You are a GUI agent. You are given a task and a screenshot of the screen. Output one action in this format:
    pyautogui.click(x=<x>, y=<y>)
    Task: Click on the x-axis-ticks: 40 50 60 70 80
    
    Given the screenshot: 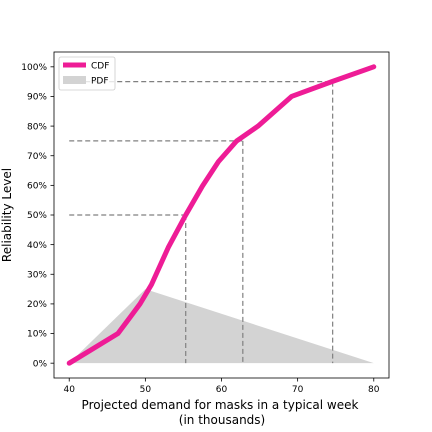 What is the action you would take?
    pyautogui.click(x=222, y=386)
    